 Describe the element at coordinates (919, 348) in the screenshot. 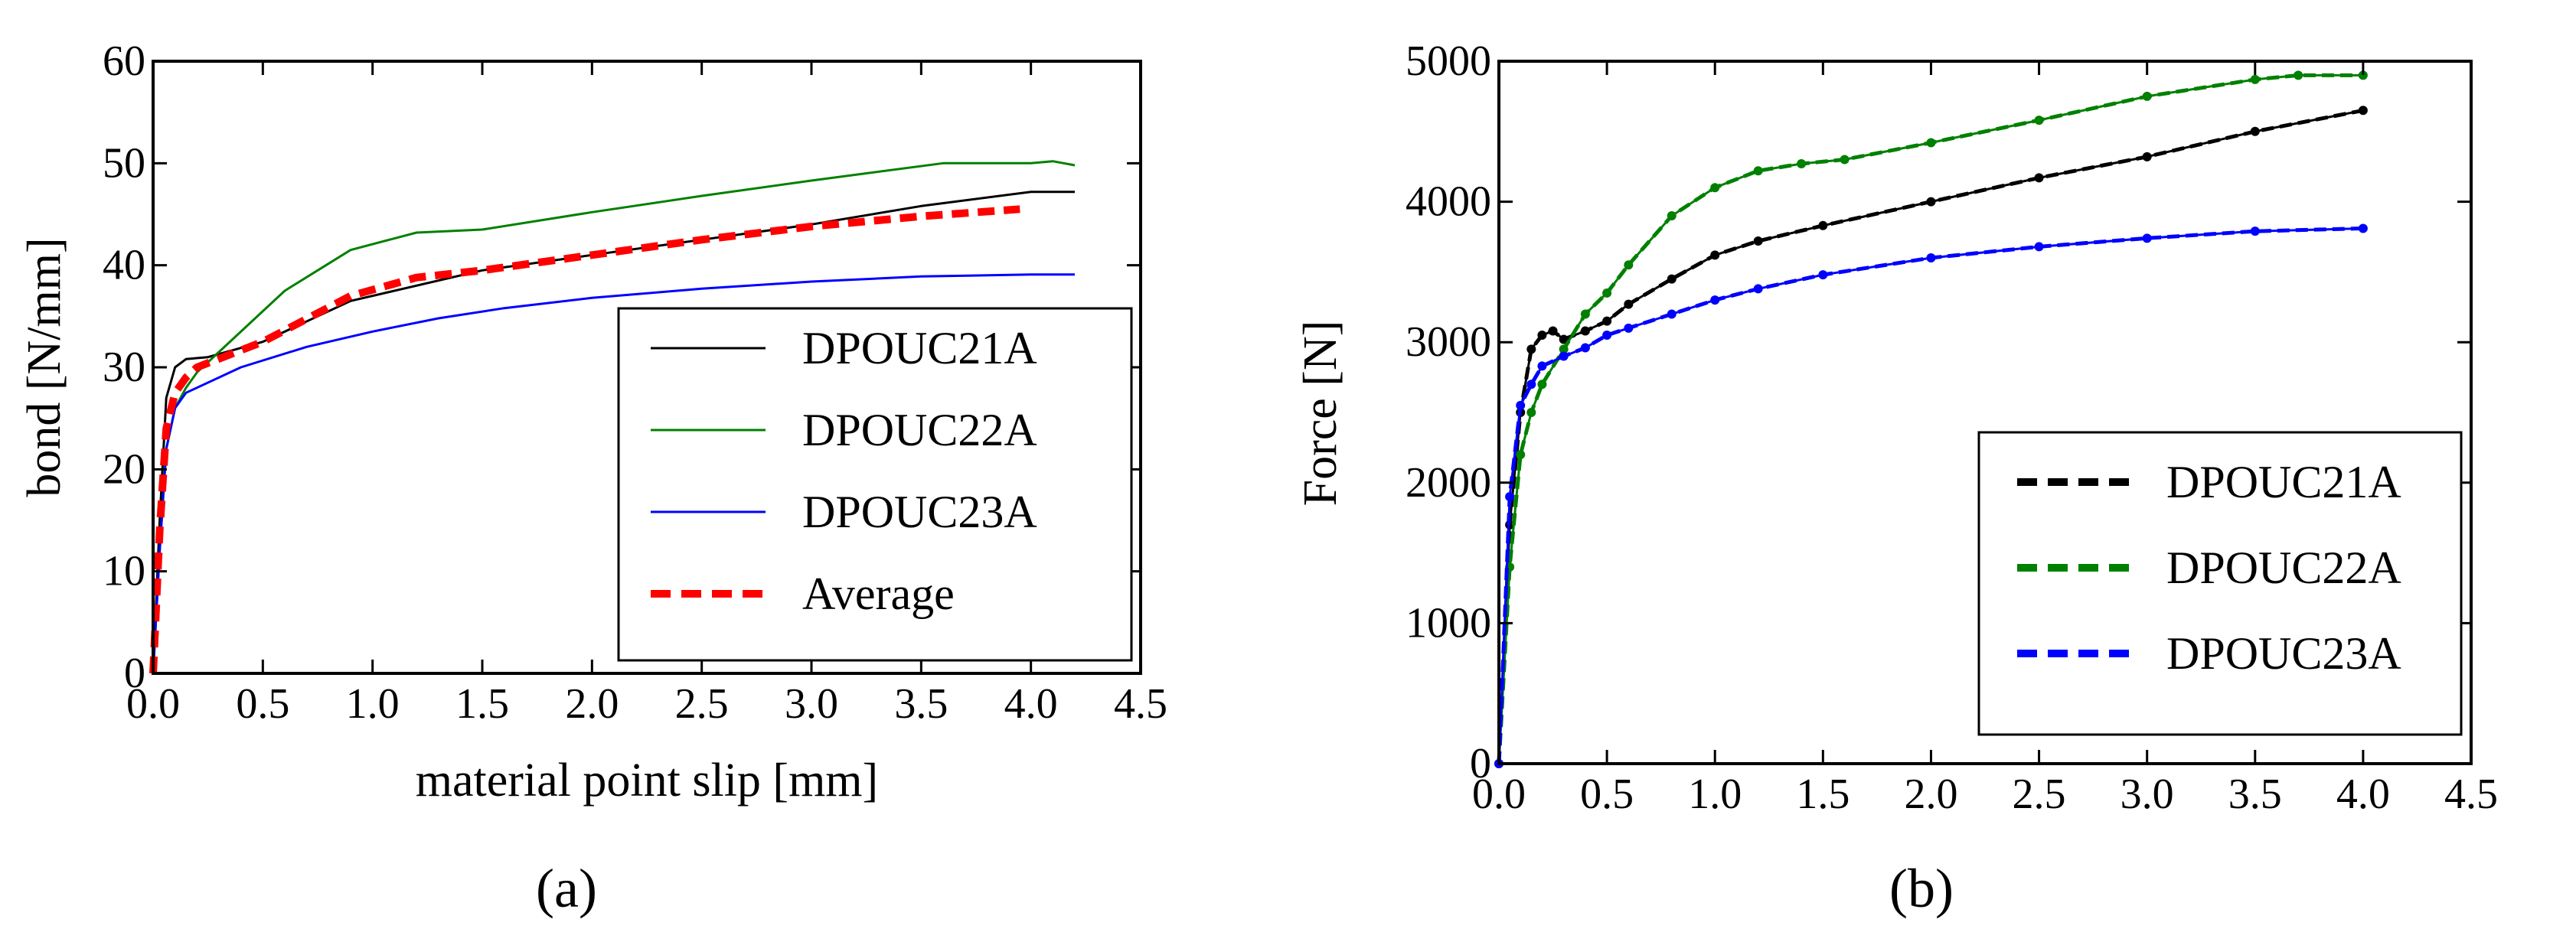

I see `panel-a-legend-label: DPOUC21A` at that location.